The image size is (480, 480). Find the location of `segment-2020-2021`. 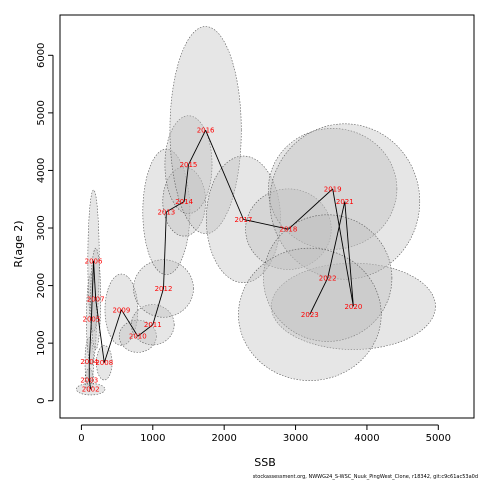

segment-2020-2021 is located at coordinates (349, 254).